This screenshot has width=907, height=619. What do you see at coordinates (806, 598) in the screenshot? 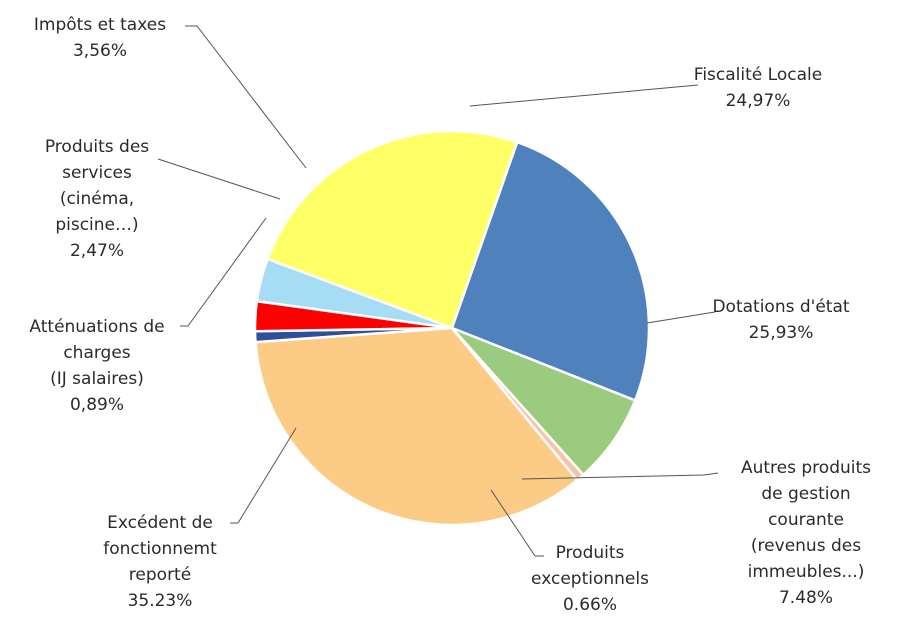
I see `slice-percentage: 7.48%` at bounding box center [806, 598].